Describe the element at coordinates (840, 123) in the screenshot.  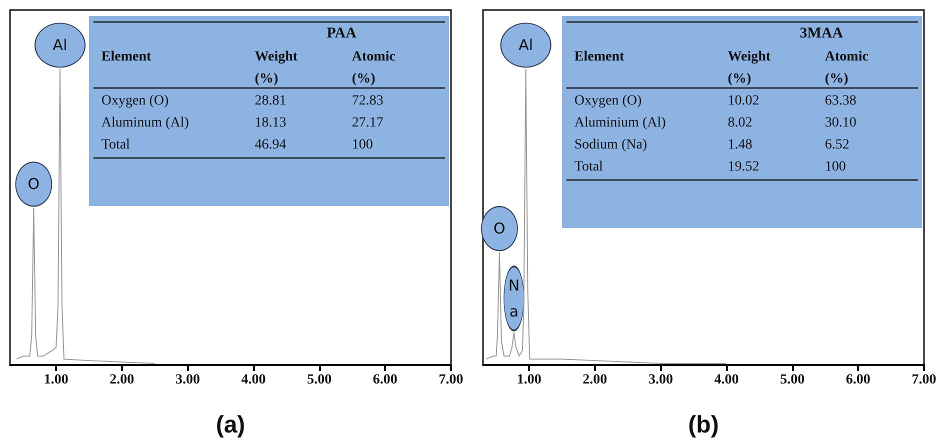
I see `annotation: 30.10` at that location.